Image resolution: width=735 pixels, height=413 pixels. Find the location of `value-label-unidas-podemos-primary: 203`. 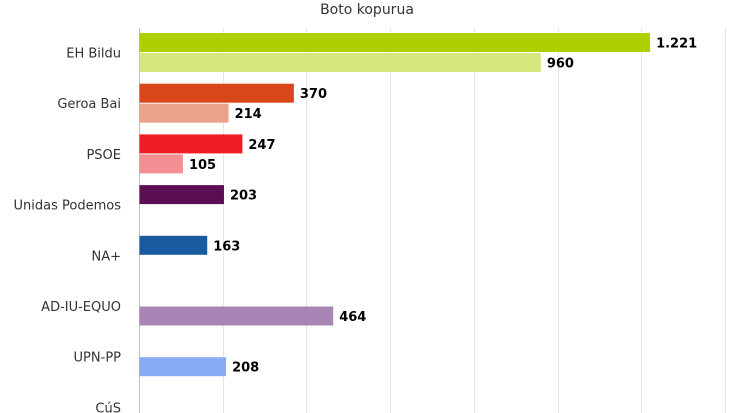

value-label-unidas-podemos-primary: 203 is located at coordinates (243, 196).